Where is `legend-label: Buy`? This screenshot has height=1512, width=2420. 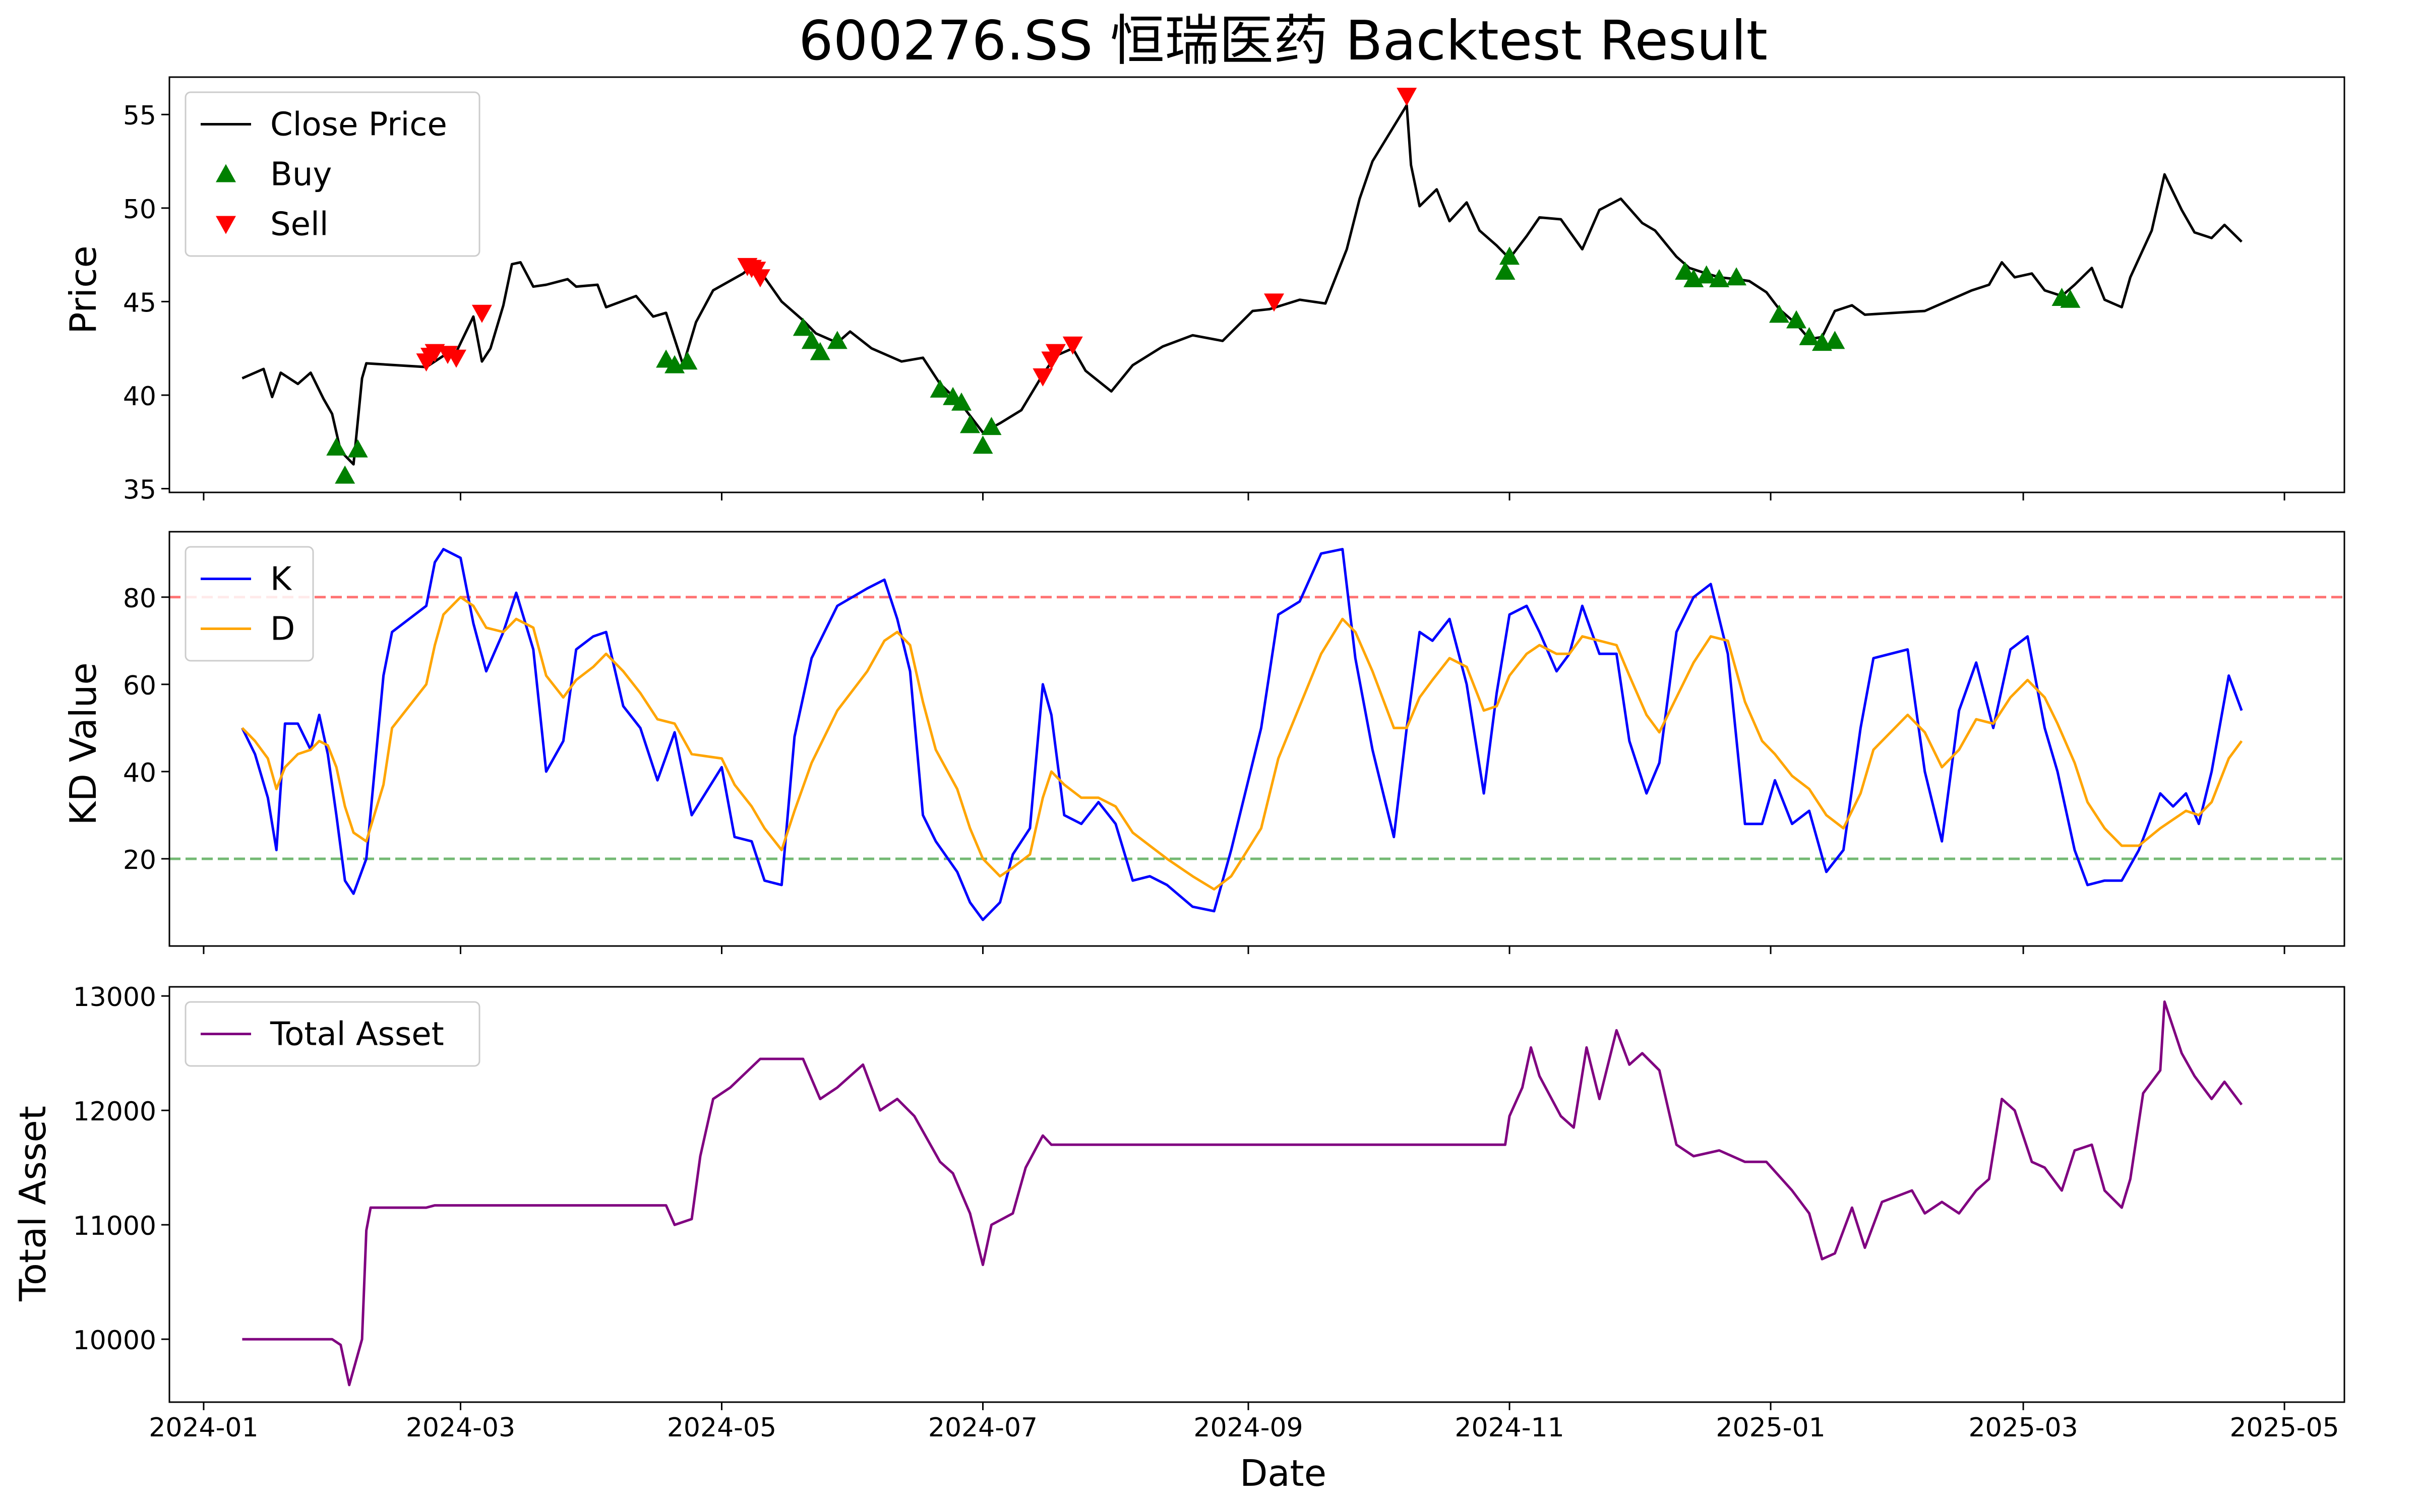
legend-label: Buy is located at coordinates (301, 175).